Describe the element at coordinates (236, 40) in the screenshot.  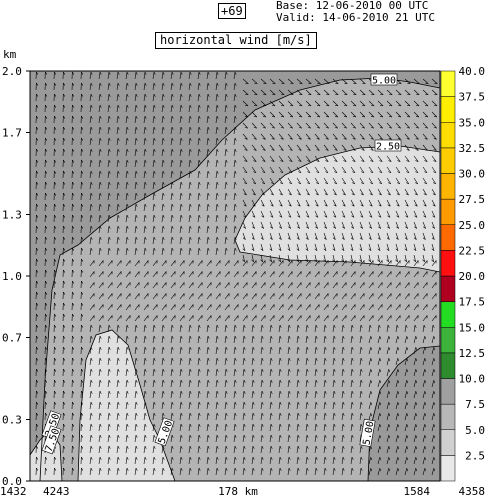
I see `chart-title: horizontal wind [m/s]` at that location.